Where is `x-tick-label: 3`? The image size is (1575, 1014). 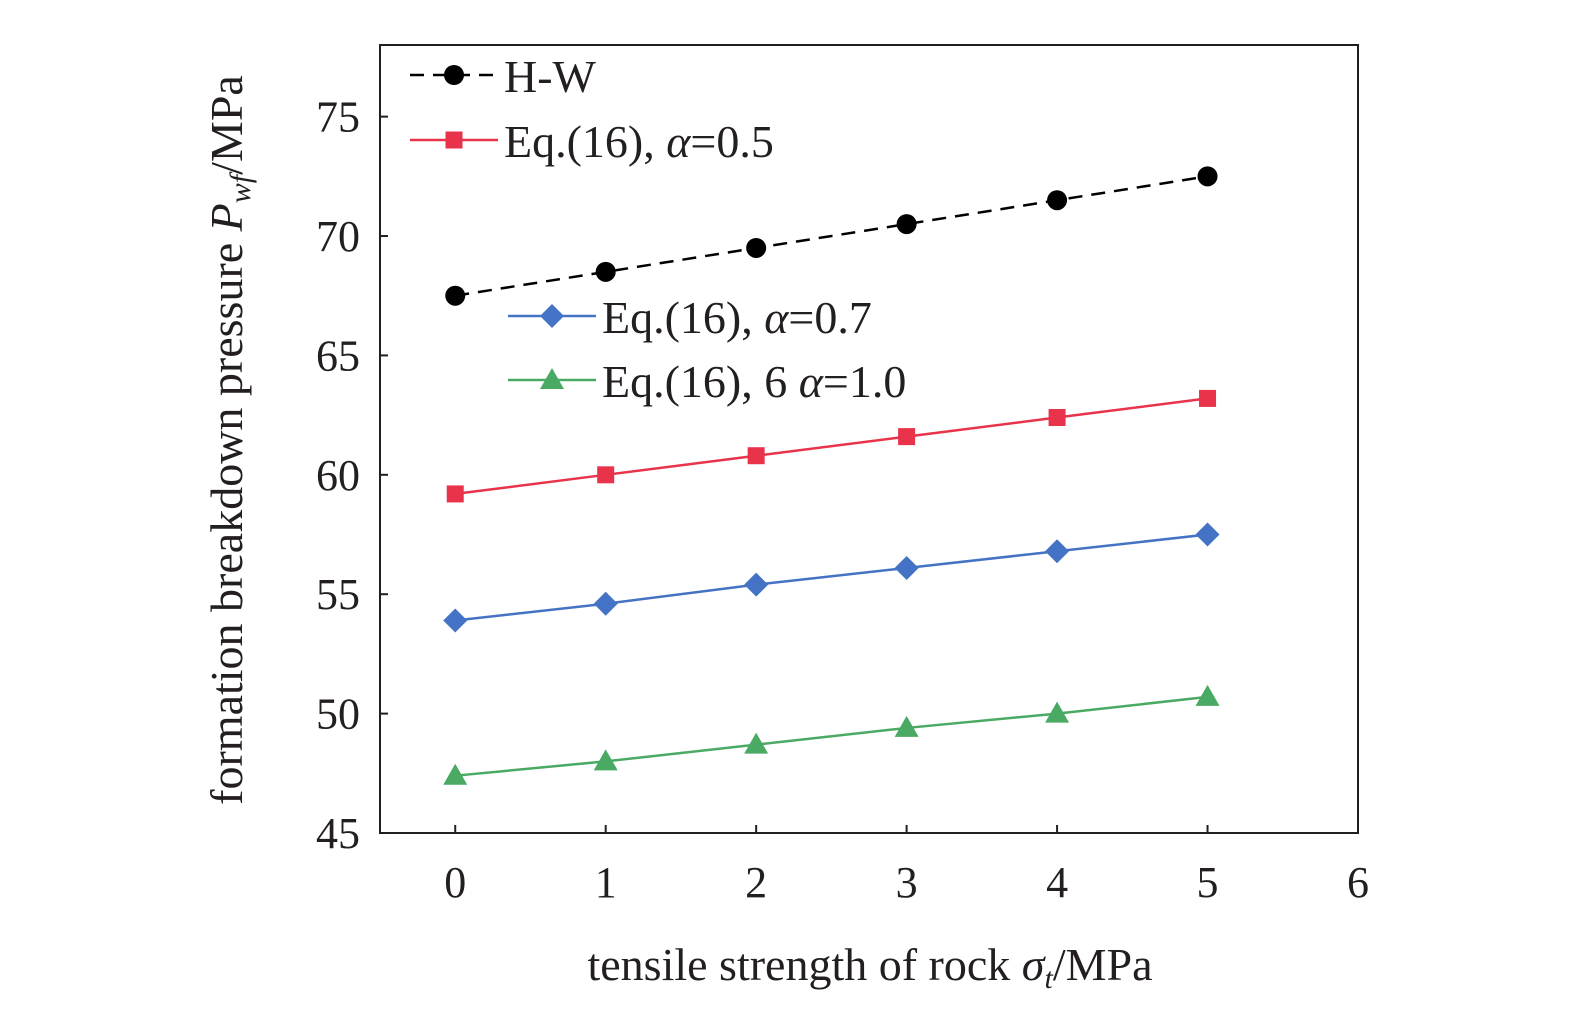
x-tick-label: 3 is located at coordinates (907, 882).